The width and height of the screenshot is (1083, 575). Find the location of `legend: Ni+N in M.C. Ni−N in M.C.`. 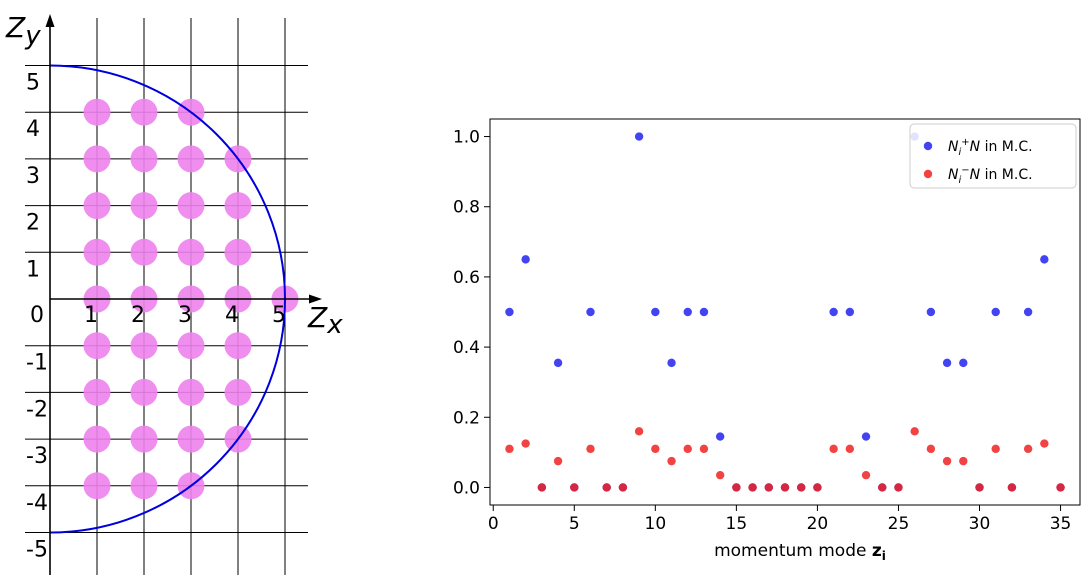

legend: Ni+N in M.C. Ni−N in M.C. is located at coordinates (993, 156).